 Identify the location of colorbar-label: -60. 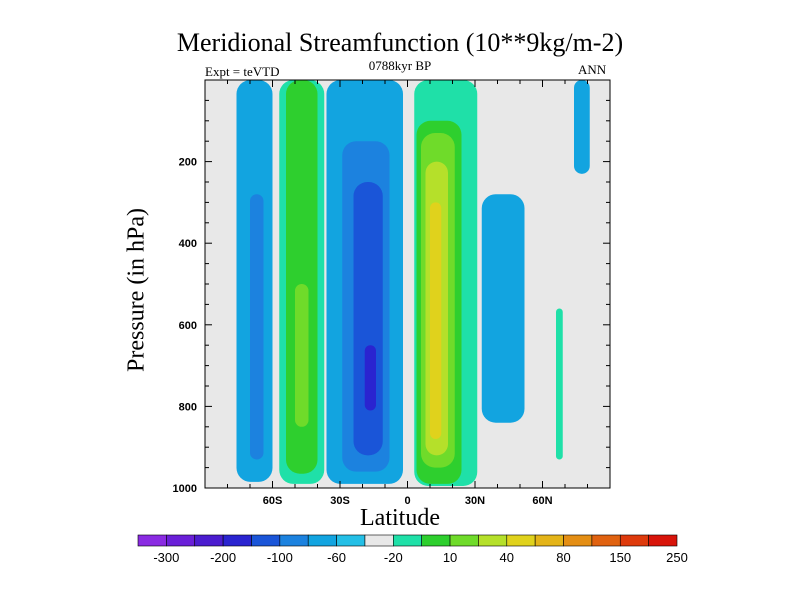
(336, 557).